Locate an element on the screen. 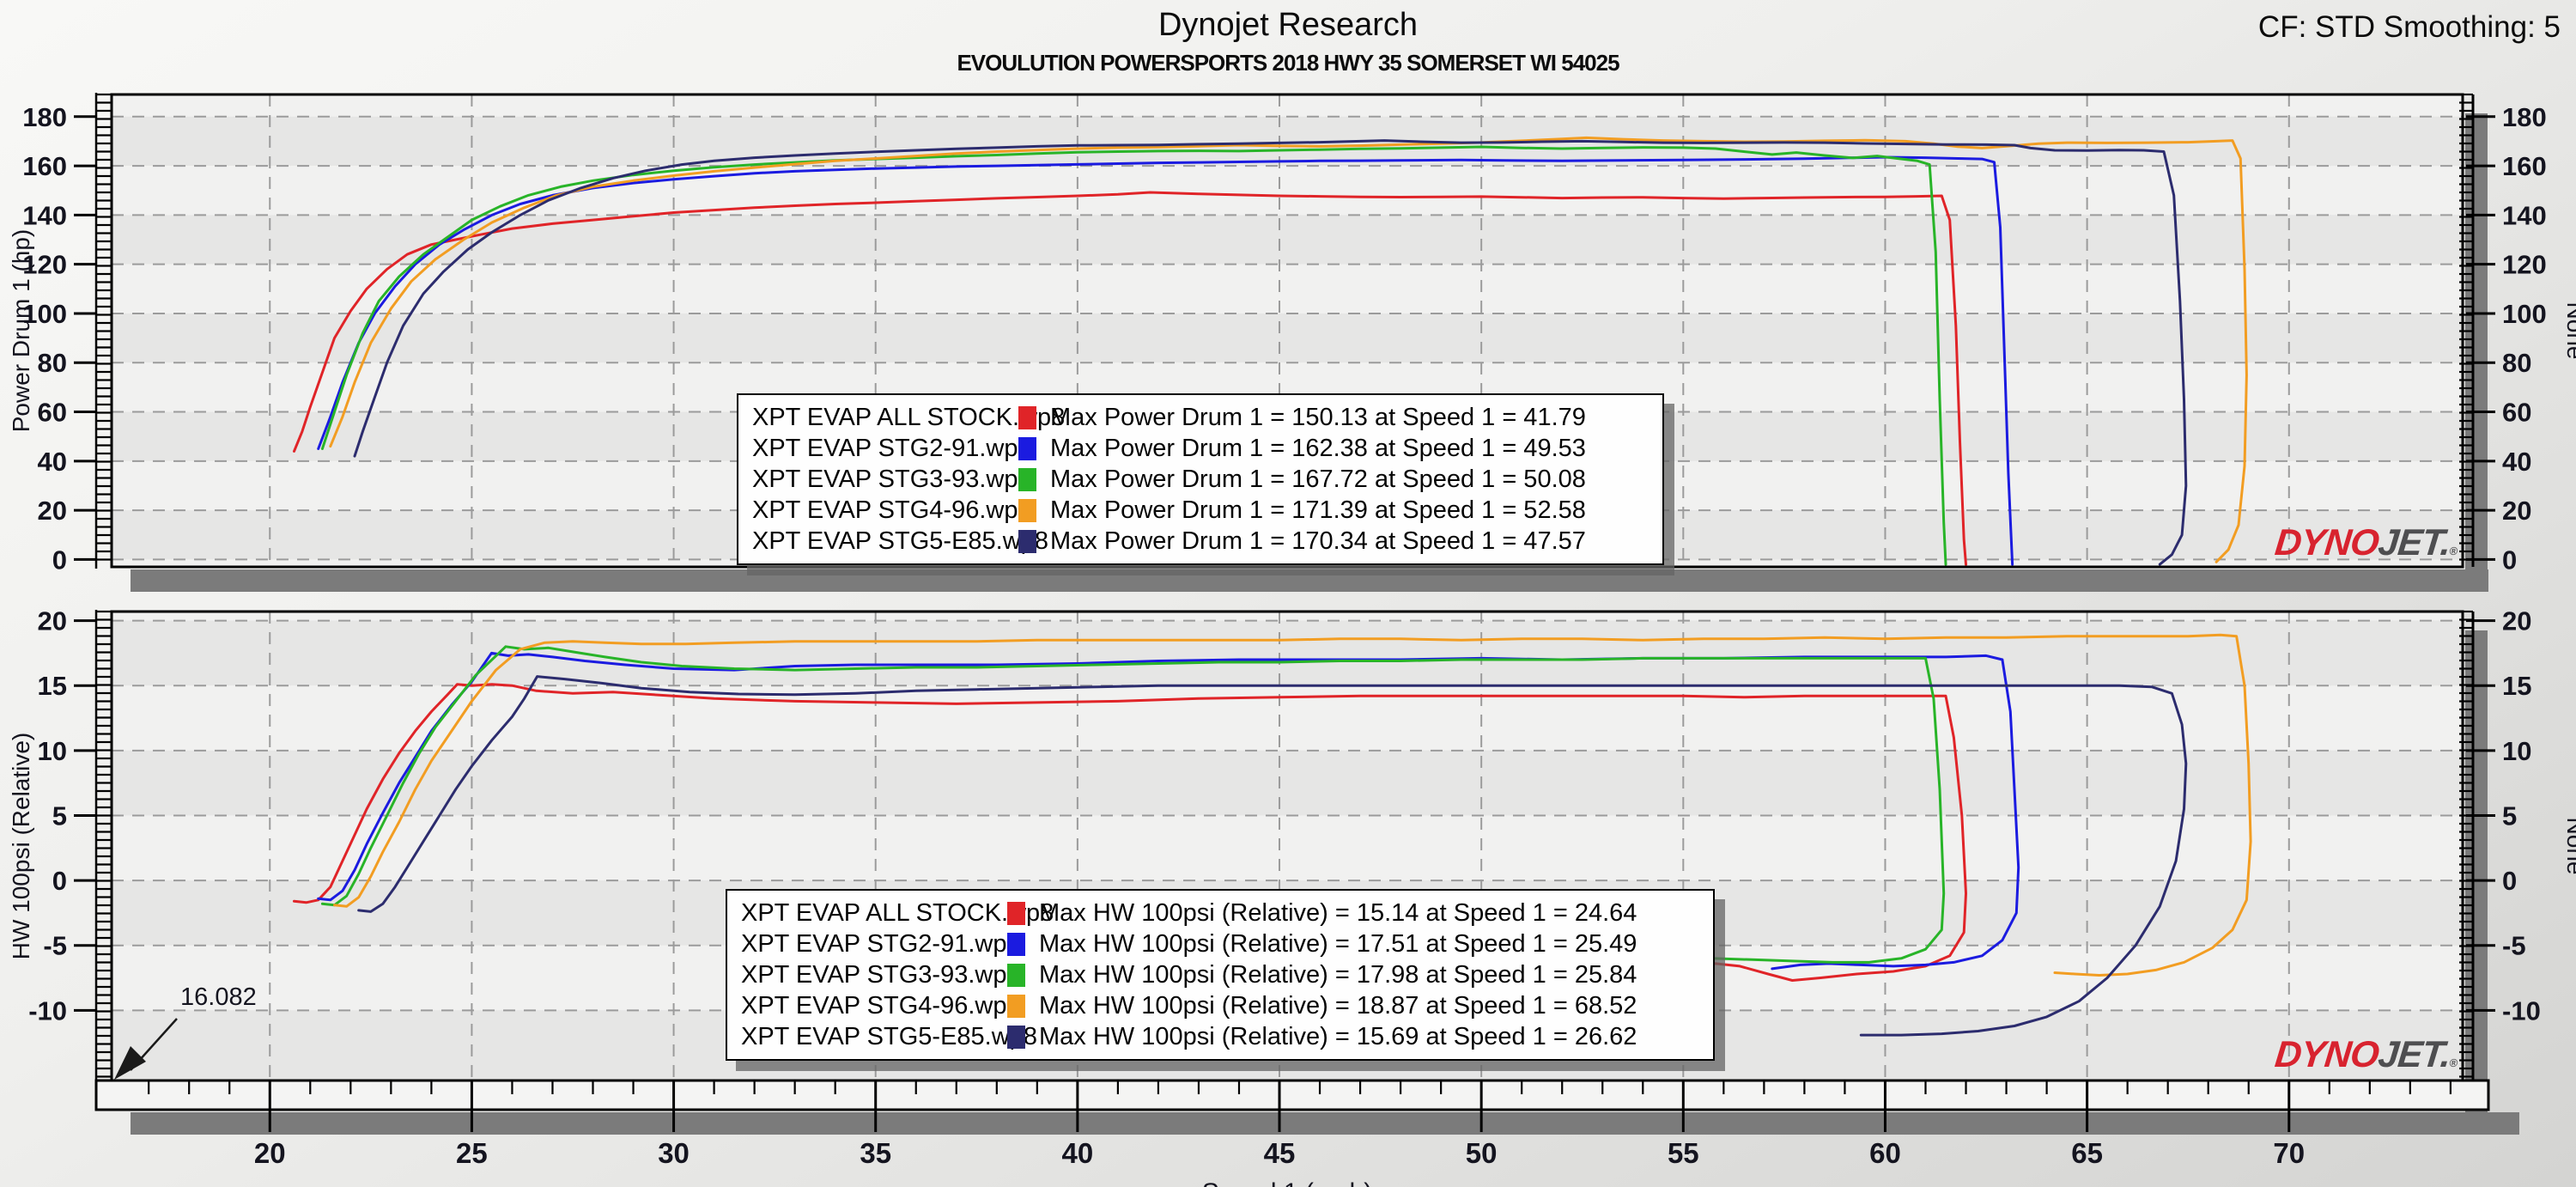 Image resolution: width=2576 pixels, height=1187 pixels. ytick-right: 80 is located at coordinates (2516, 363).